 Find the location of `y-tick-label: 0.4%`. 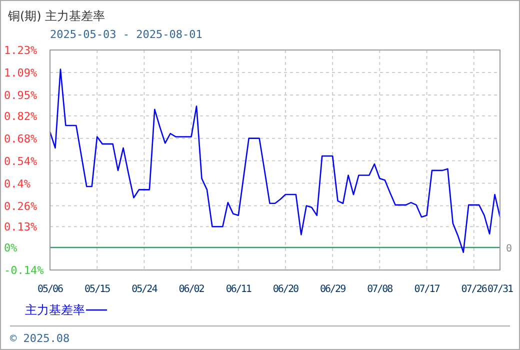

y-tick-label: 0.4% is located at coordinates (17, 183).